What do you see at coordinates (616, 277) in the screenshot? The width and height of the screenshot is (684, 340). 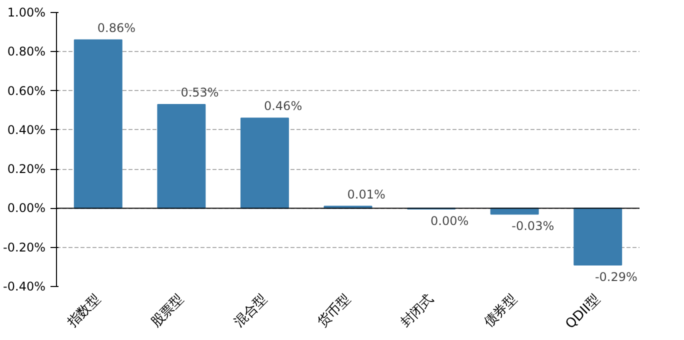 I see `data-label: -0.29%` at bounding box center [616, 277].